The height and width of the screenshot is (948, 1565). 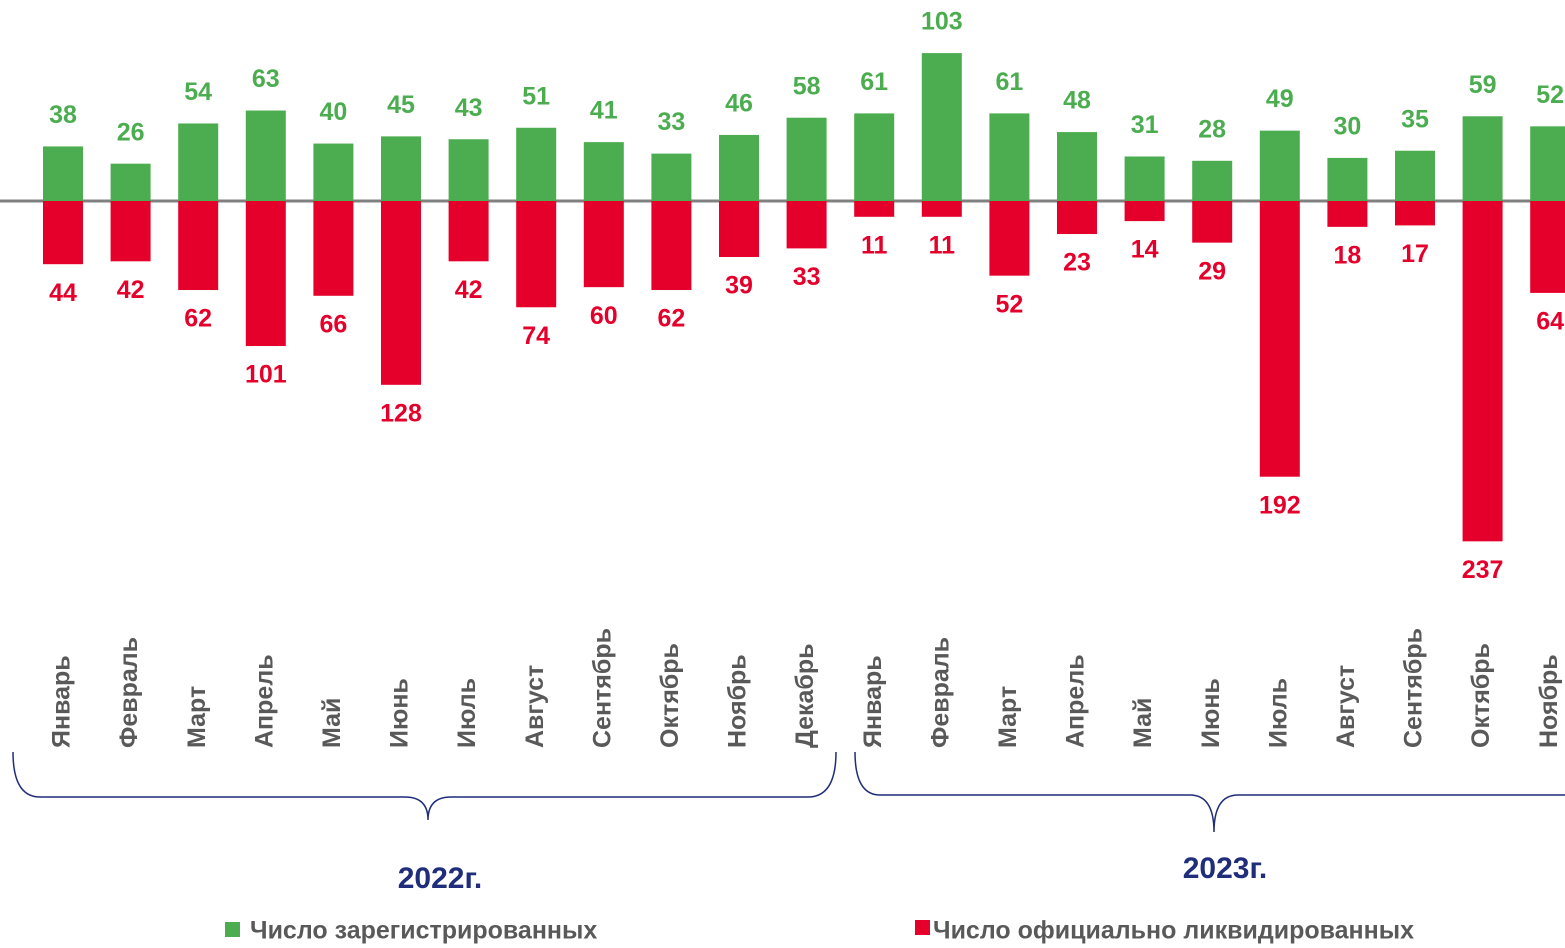 What do you see at coordinates (536, 336) in the screenshot?
I see `data-label: 74` at bounding box center [536, 336].